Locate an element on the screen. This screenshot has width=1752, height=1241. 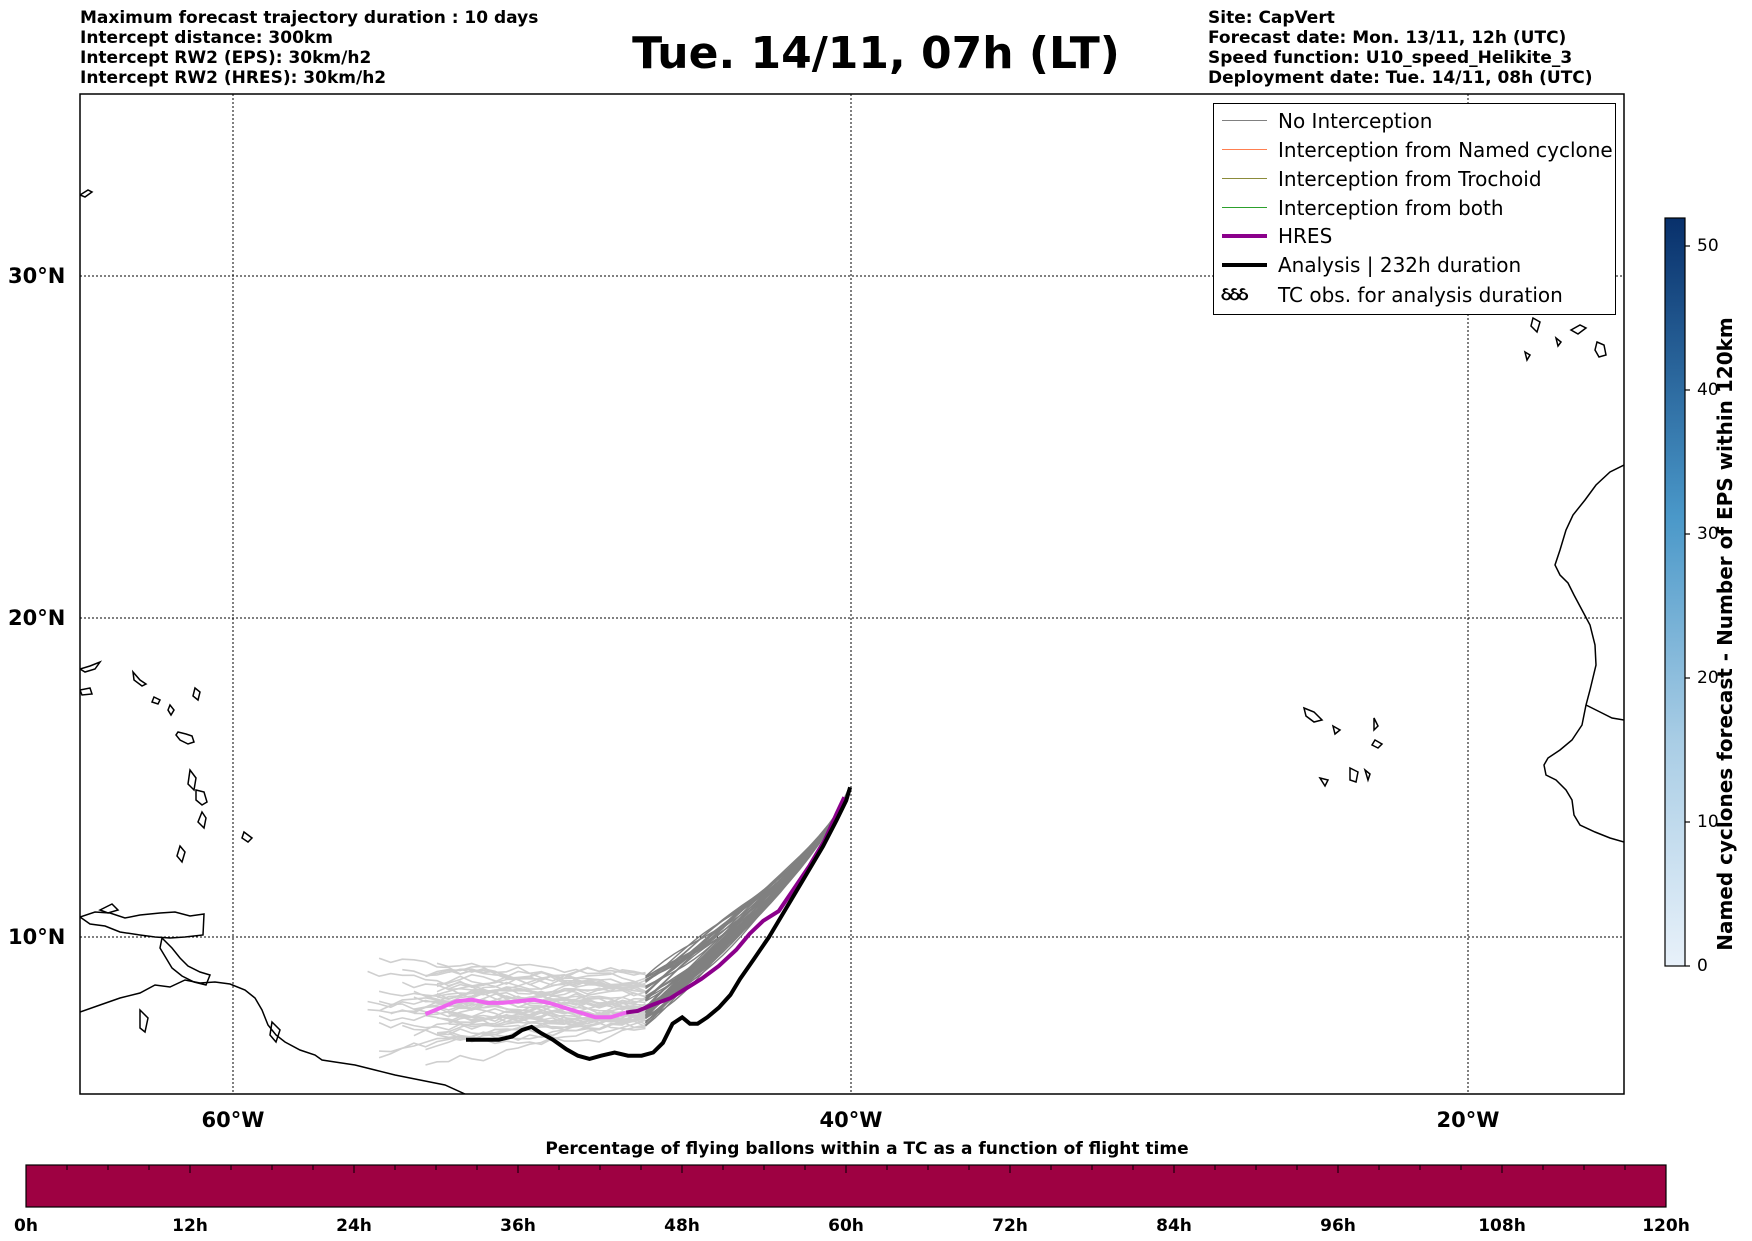
colorbar-tick-label: 0 is located at coordinates (1702, 966).